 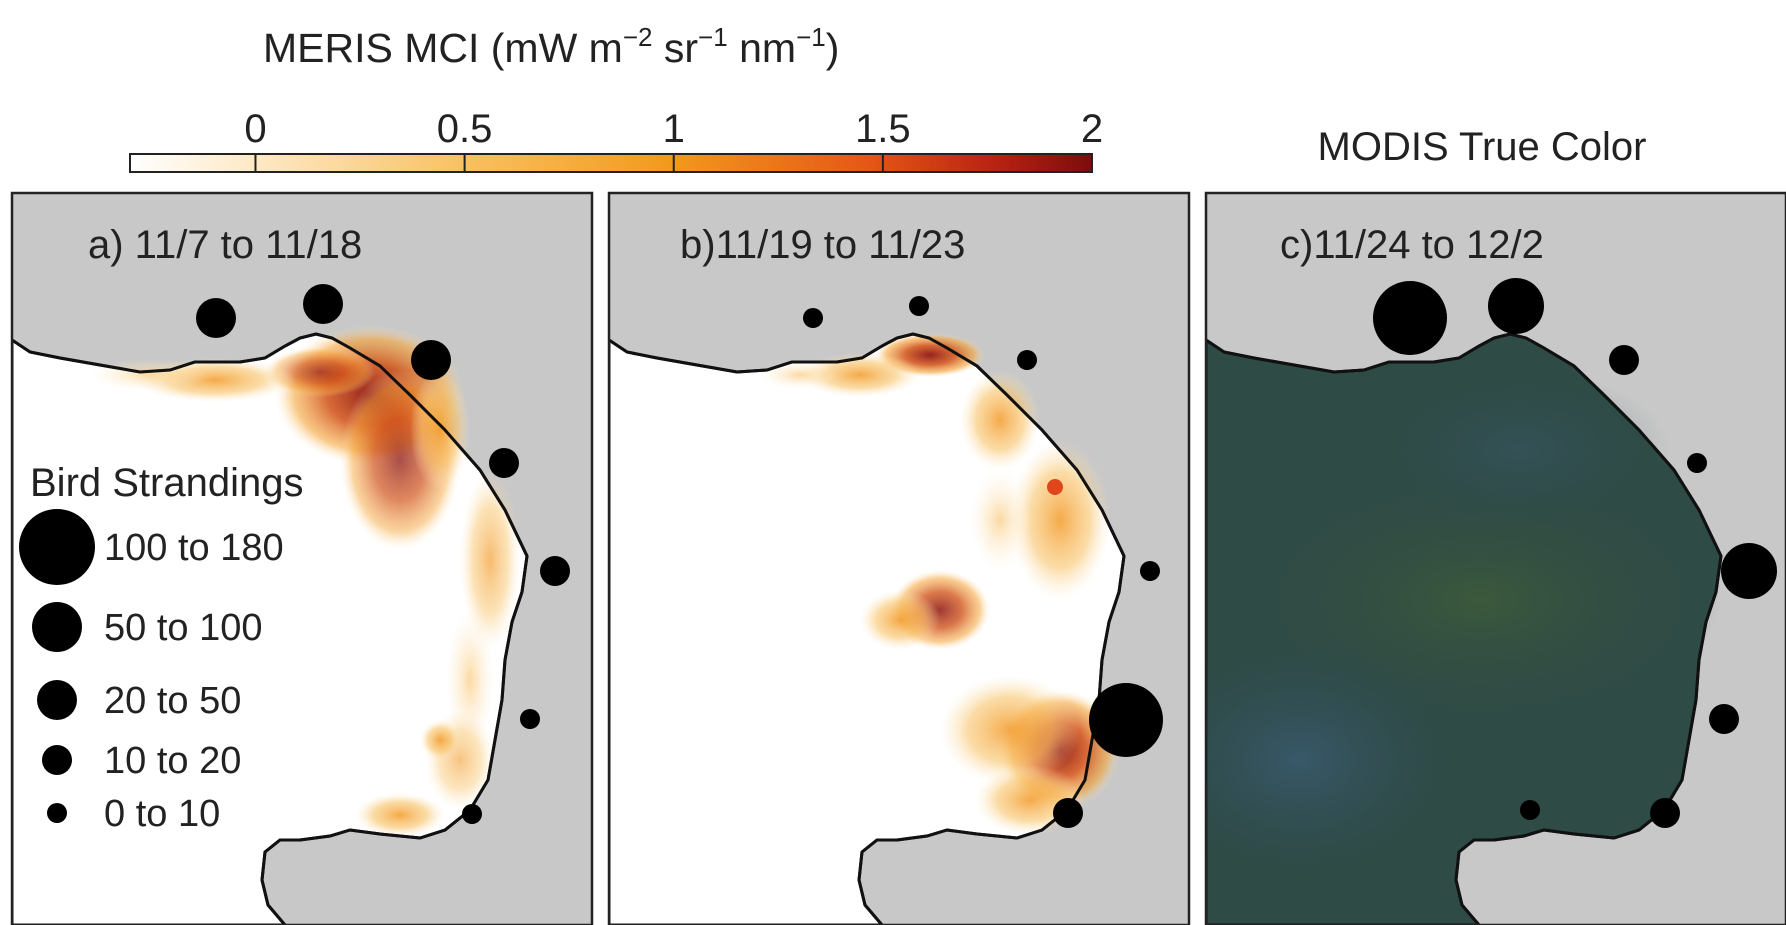 I want to click on panel-b-label: b)11/19 to 11/23, so click(x=822, y=245).